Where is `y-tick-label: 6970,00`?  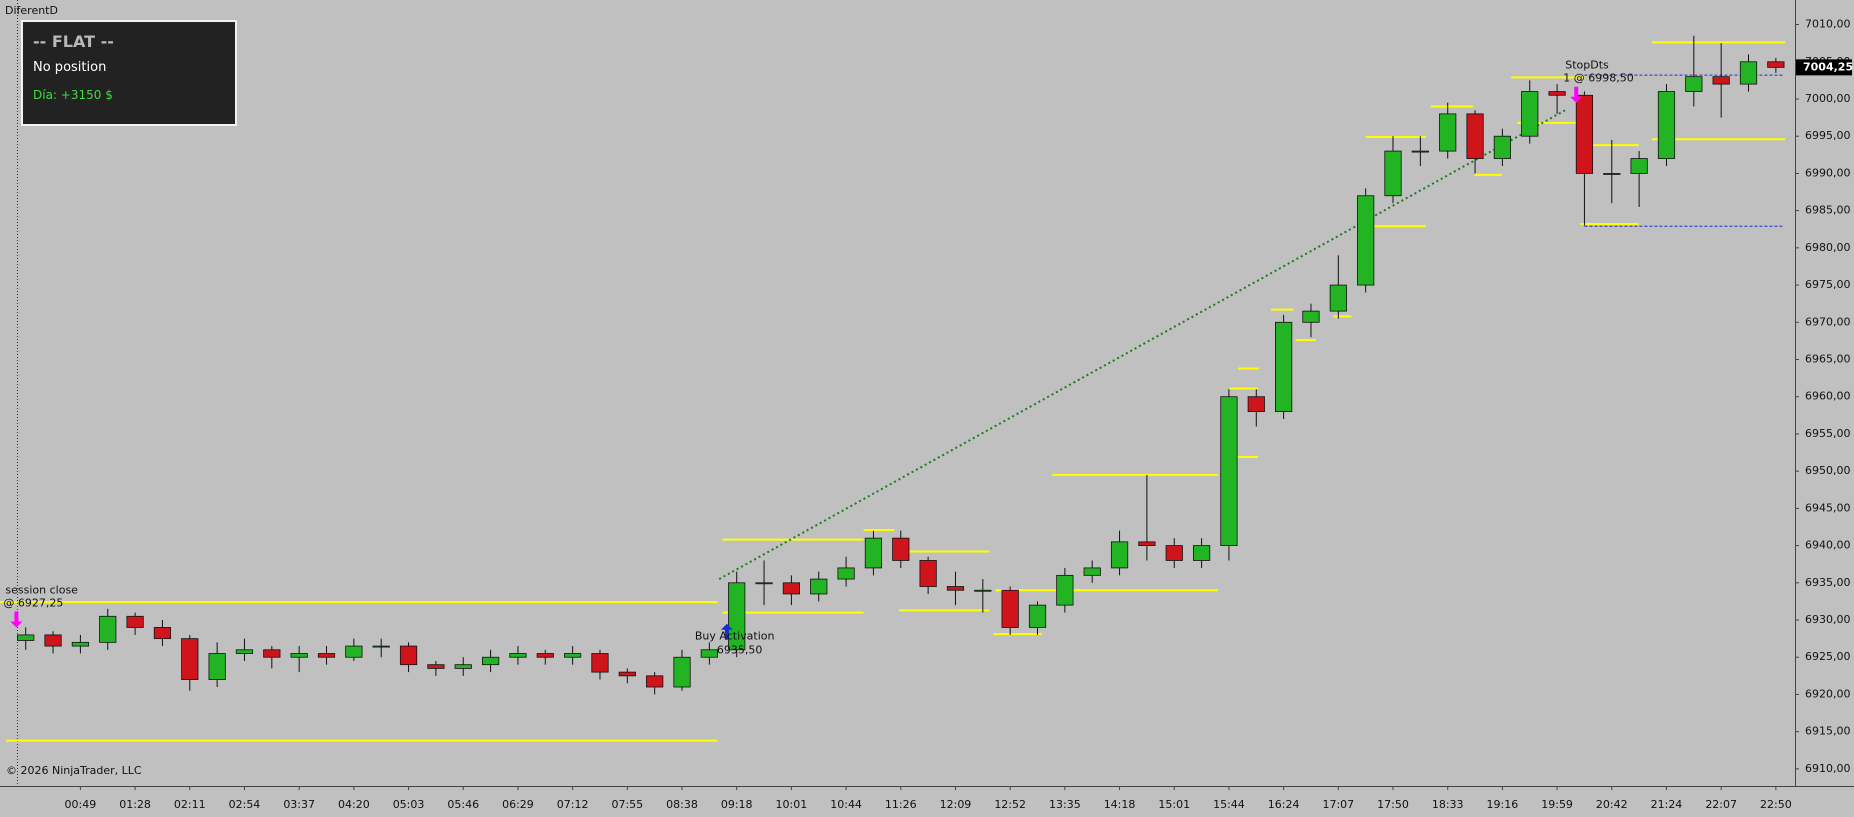
y-tick-label: 6970,00 is located at coordinates (1828, 321).